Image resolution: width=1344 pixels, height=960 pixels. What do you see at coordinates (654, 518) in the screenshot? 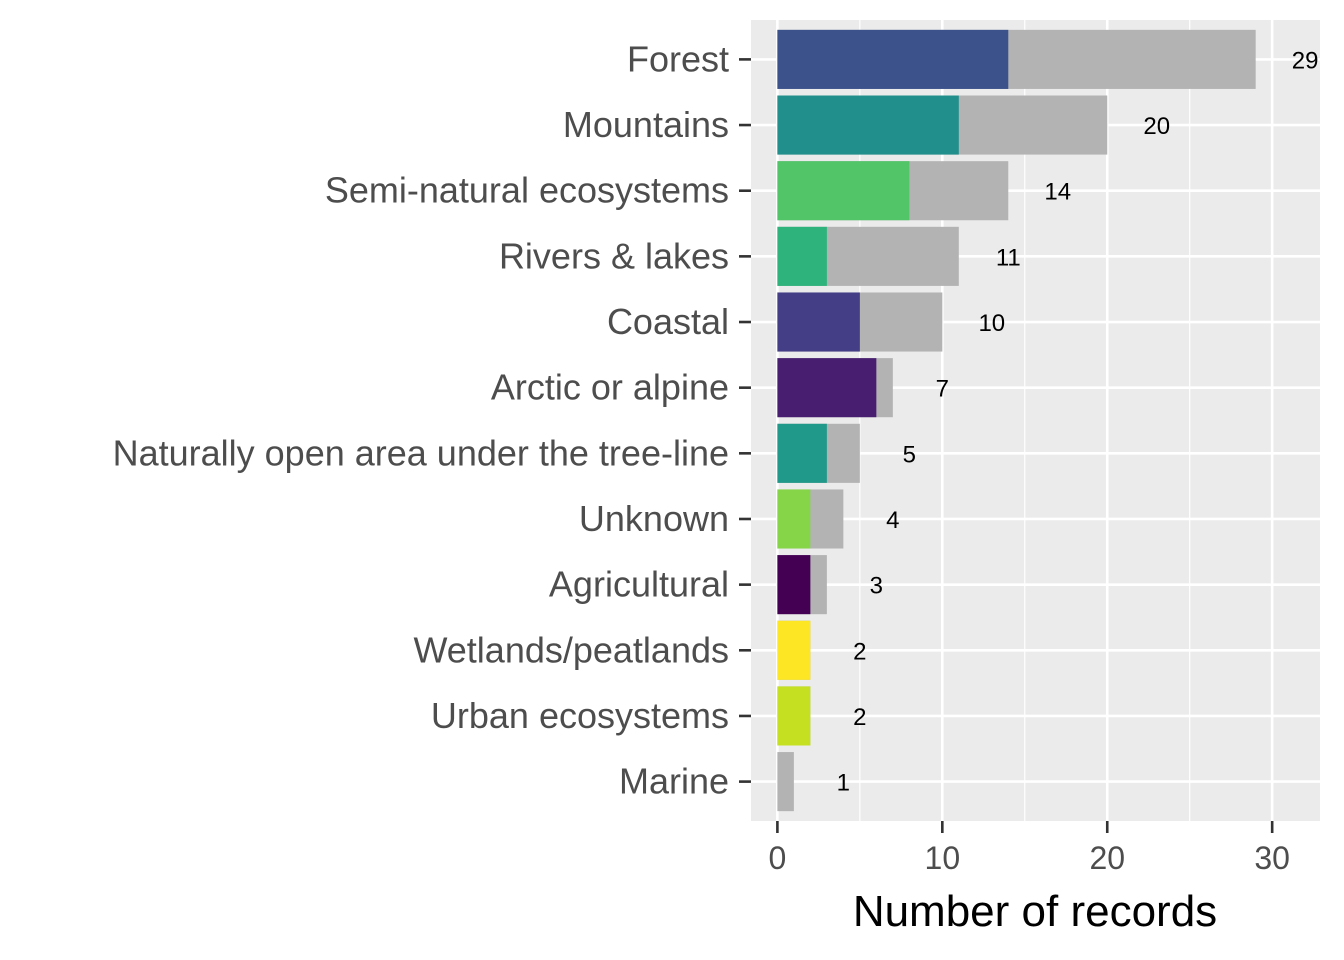
I see `category-label: Unknown` at bounding box center [654, 518].